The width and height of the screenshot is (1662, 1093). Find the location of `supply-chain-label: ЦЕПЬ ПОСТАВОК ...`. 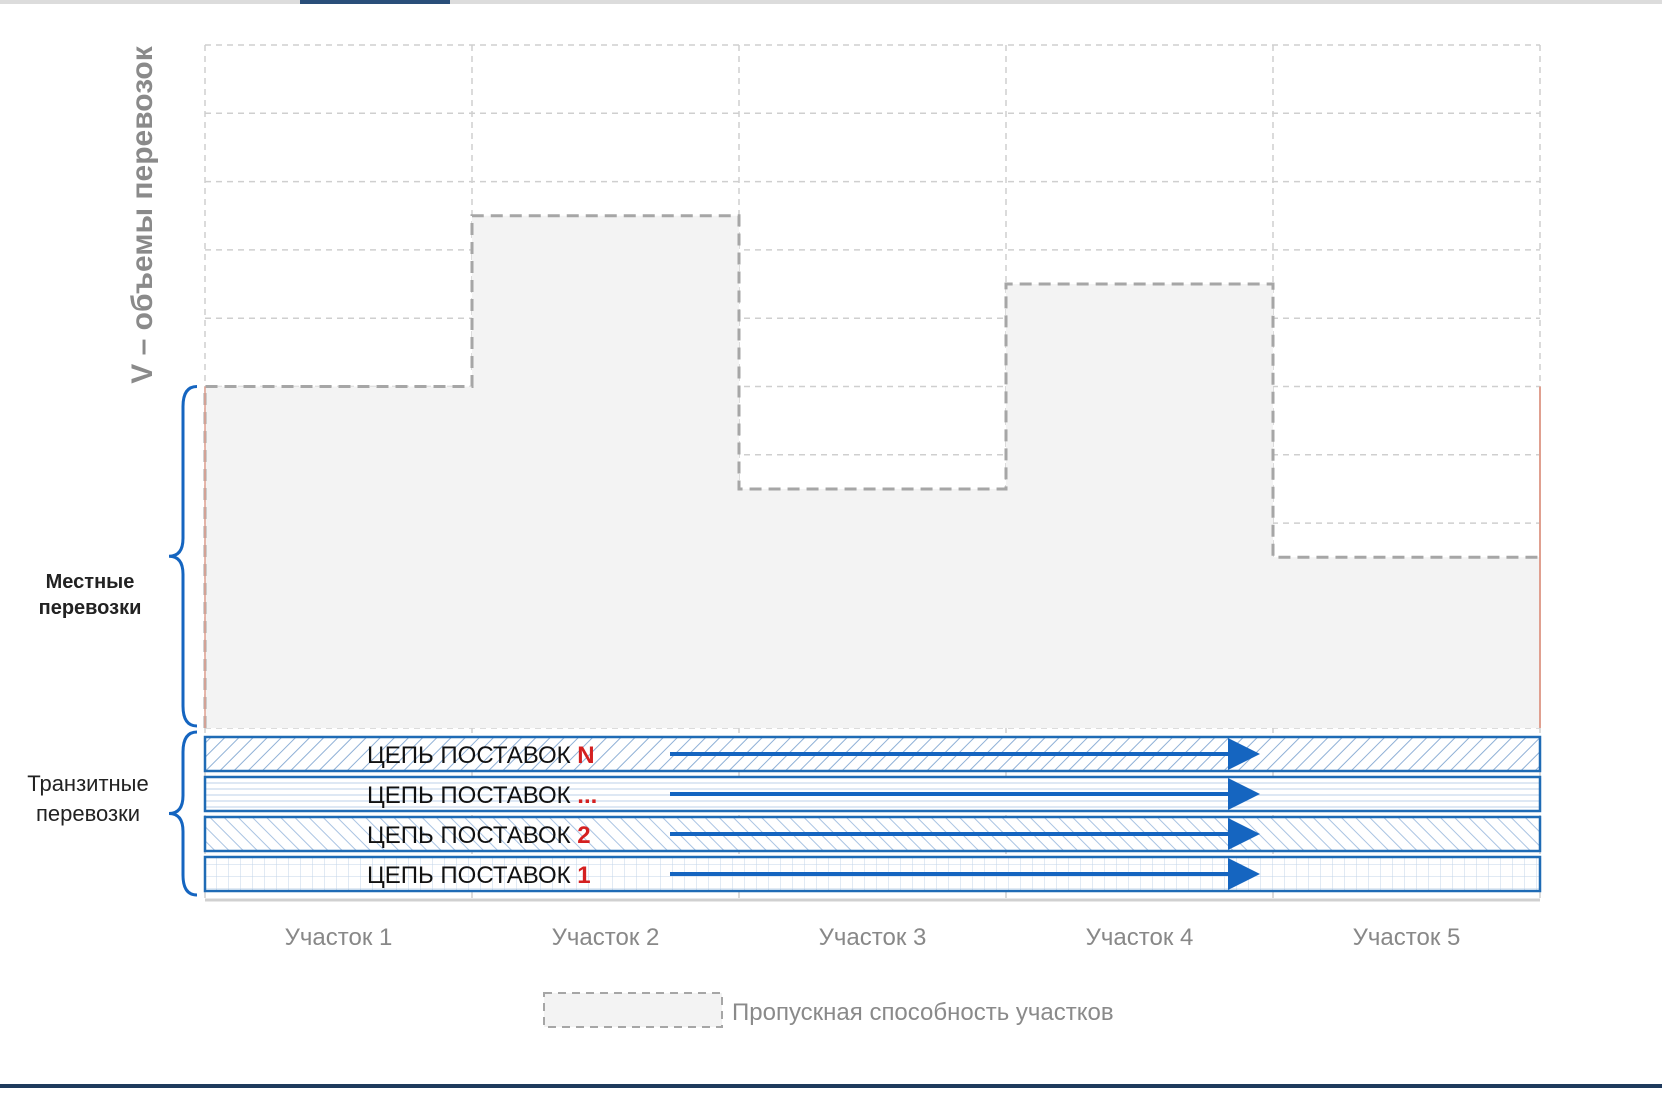

supply-chain-label: ЦЕПЬ ПОСТАВОК ... is located at coordinates (482, 795).